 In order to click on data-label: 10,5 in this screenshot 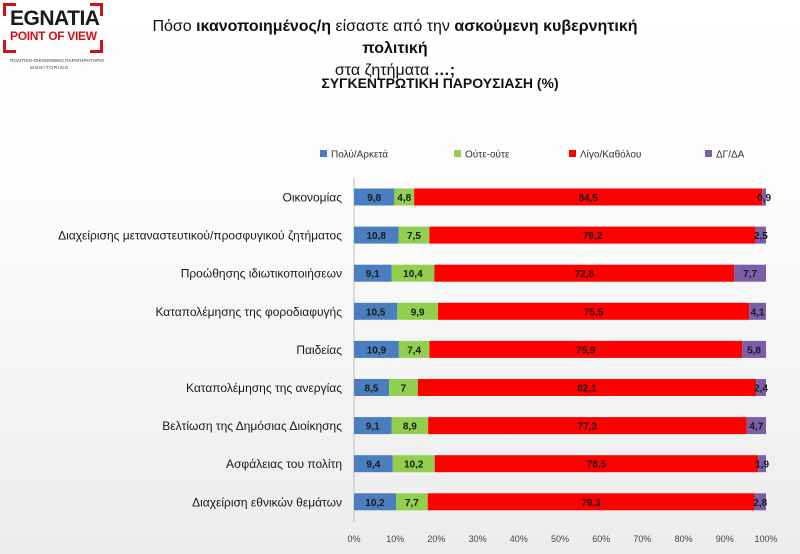, I will do `click(376, 312)`.